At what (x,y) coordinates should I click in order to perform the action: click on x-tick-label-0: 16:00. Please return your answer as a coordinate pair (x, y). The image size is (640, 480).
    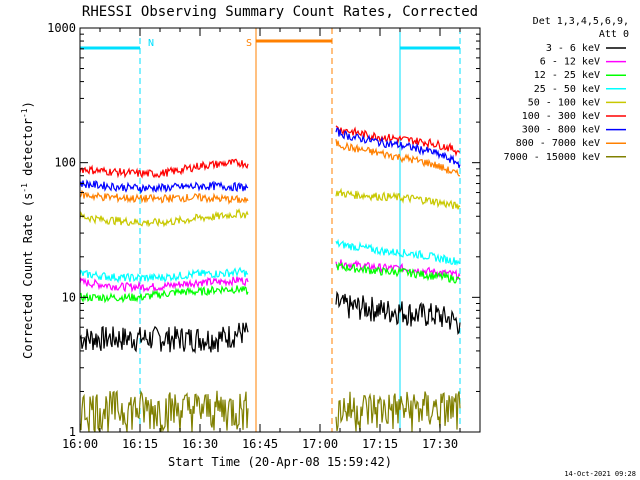
    Looking at the image, I should click on (80, 444).